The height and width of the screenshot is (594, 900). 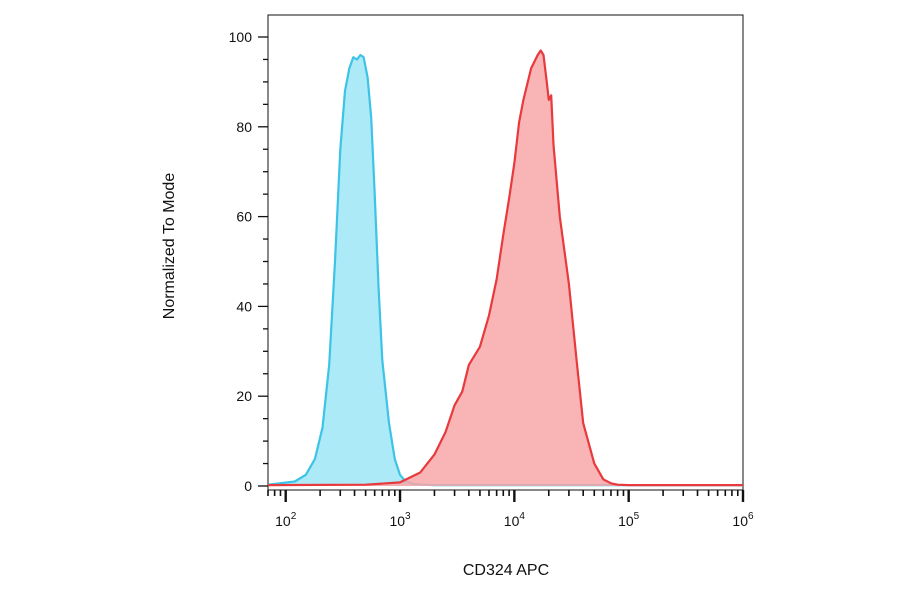 What do you see at coordinates (248, 486) in the screenshot?
I see `y-tick-label: 0` at bounding box center [248, 486].